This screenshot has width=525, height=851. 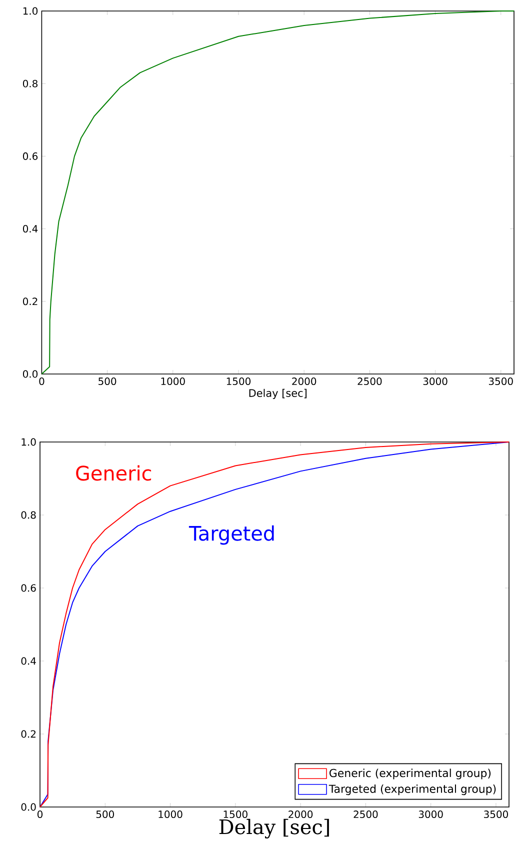 I want to click on annotation: Targeted, so click(x=231, y=535).